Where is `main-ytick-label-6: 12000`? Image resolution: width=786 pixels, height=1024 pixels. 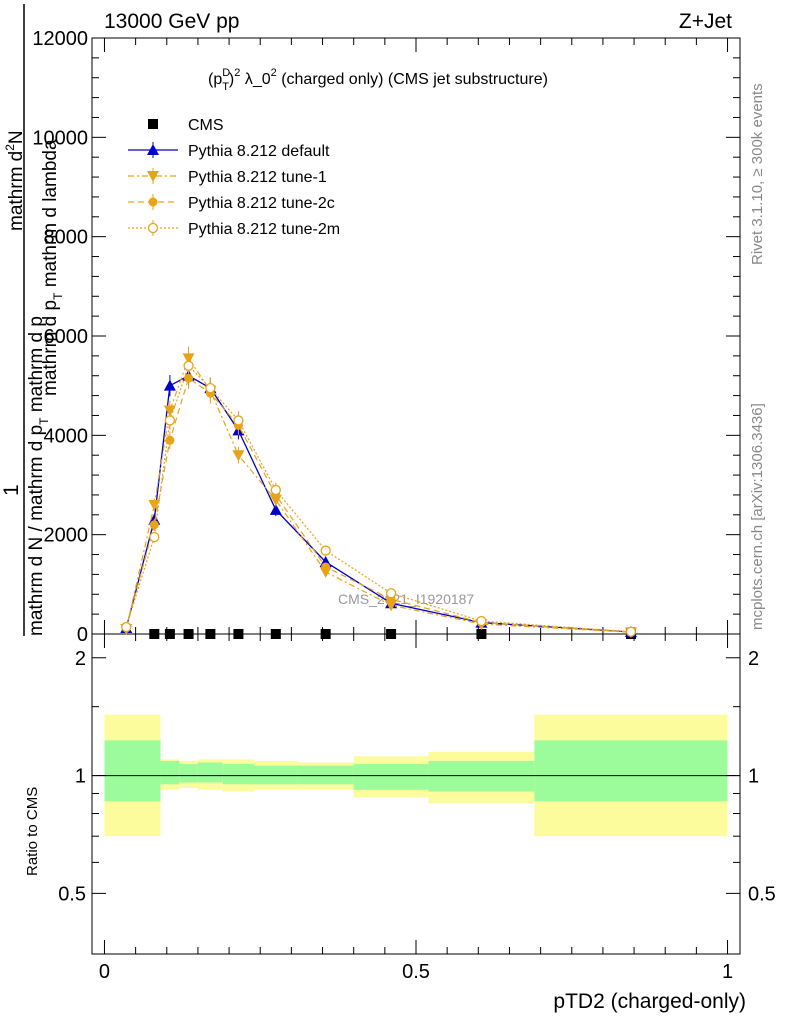
main-ytick-label-6: 12000 is located at coordinates (60, 39).